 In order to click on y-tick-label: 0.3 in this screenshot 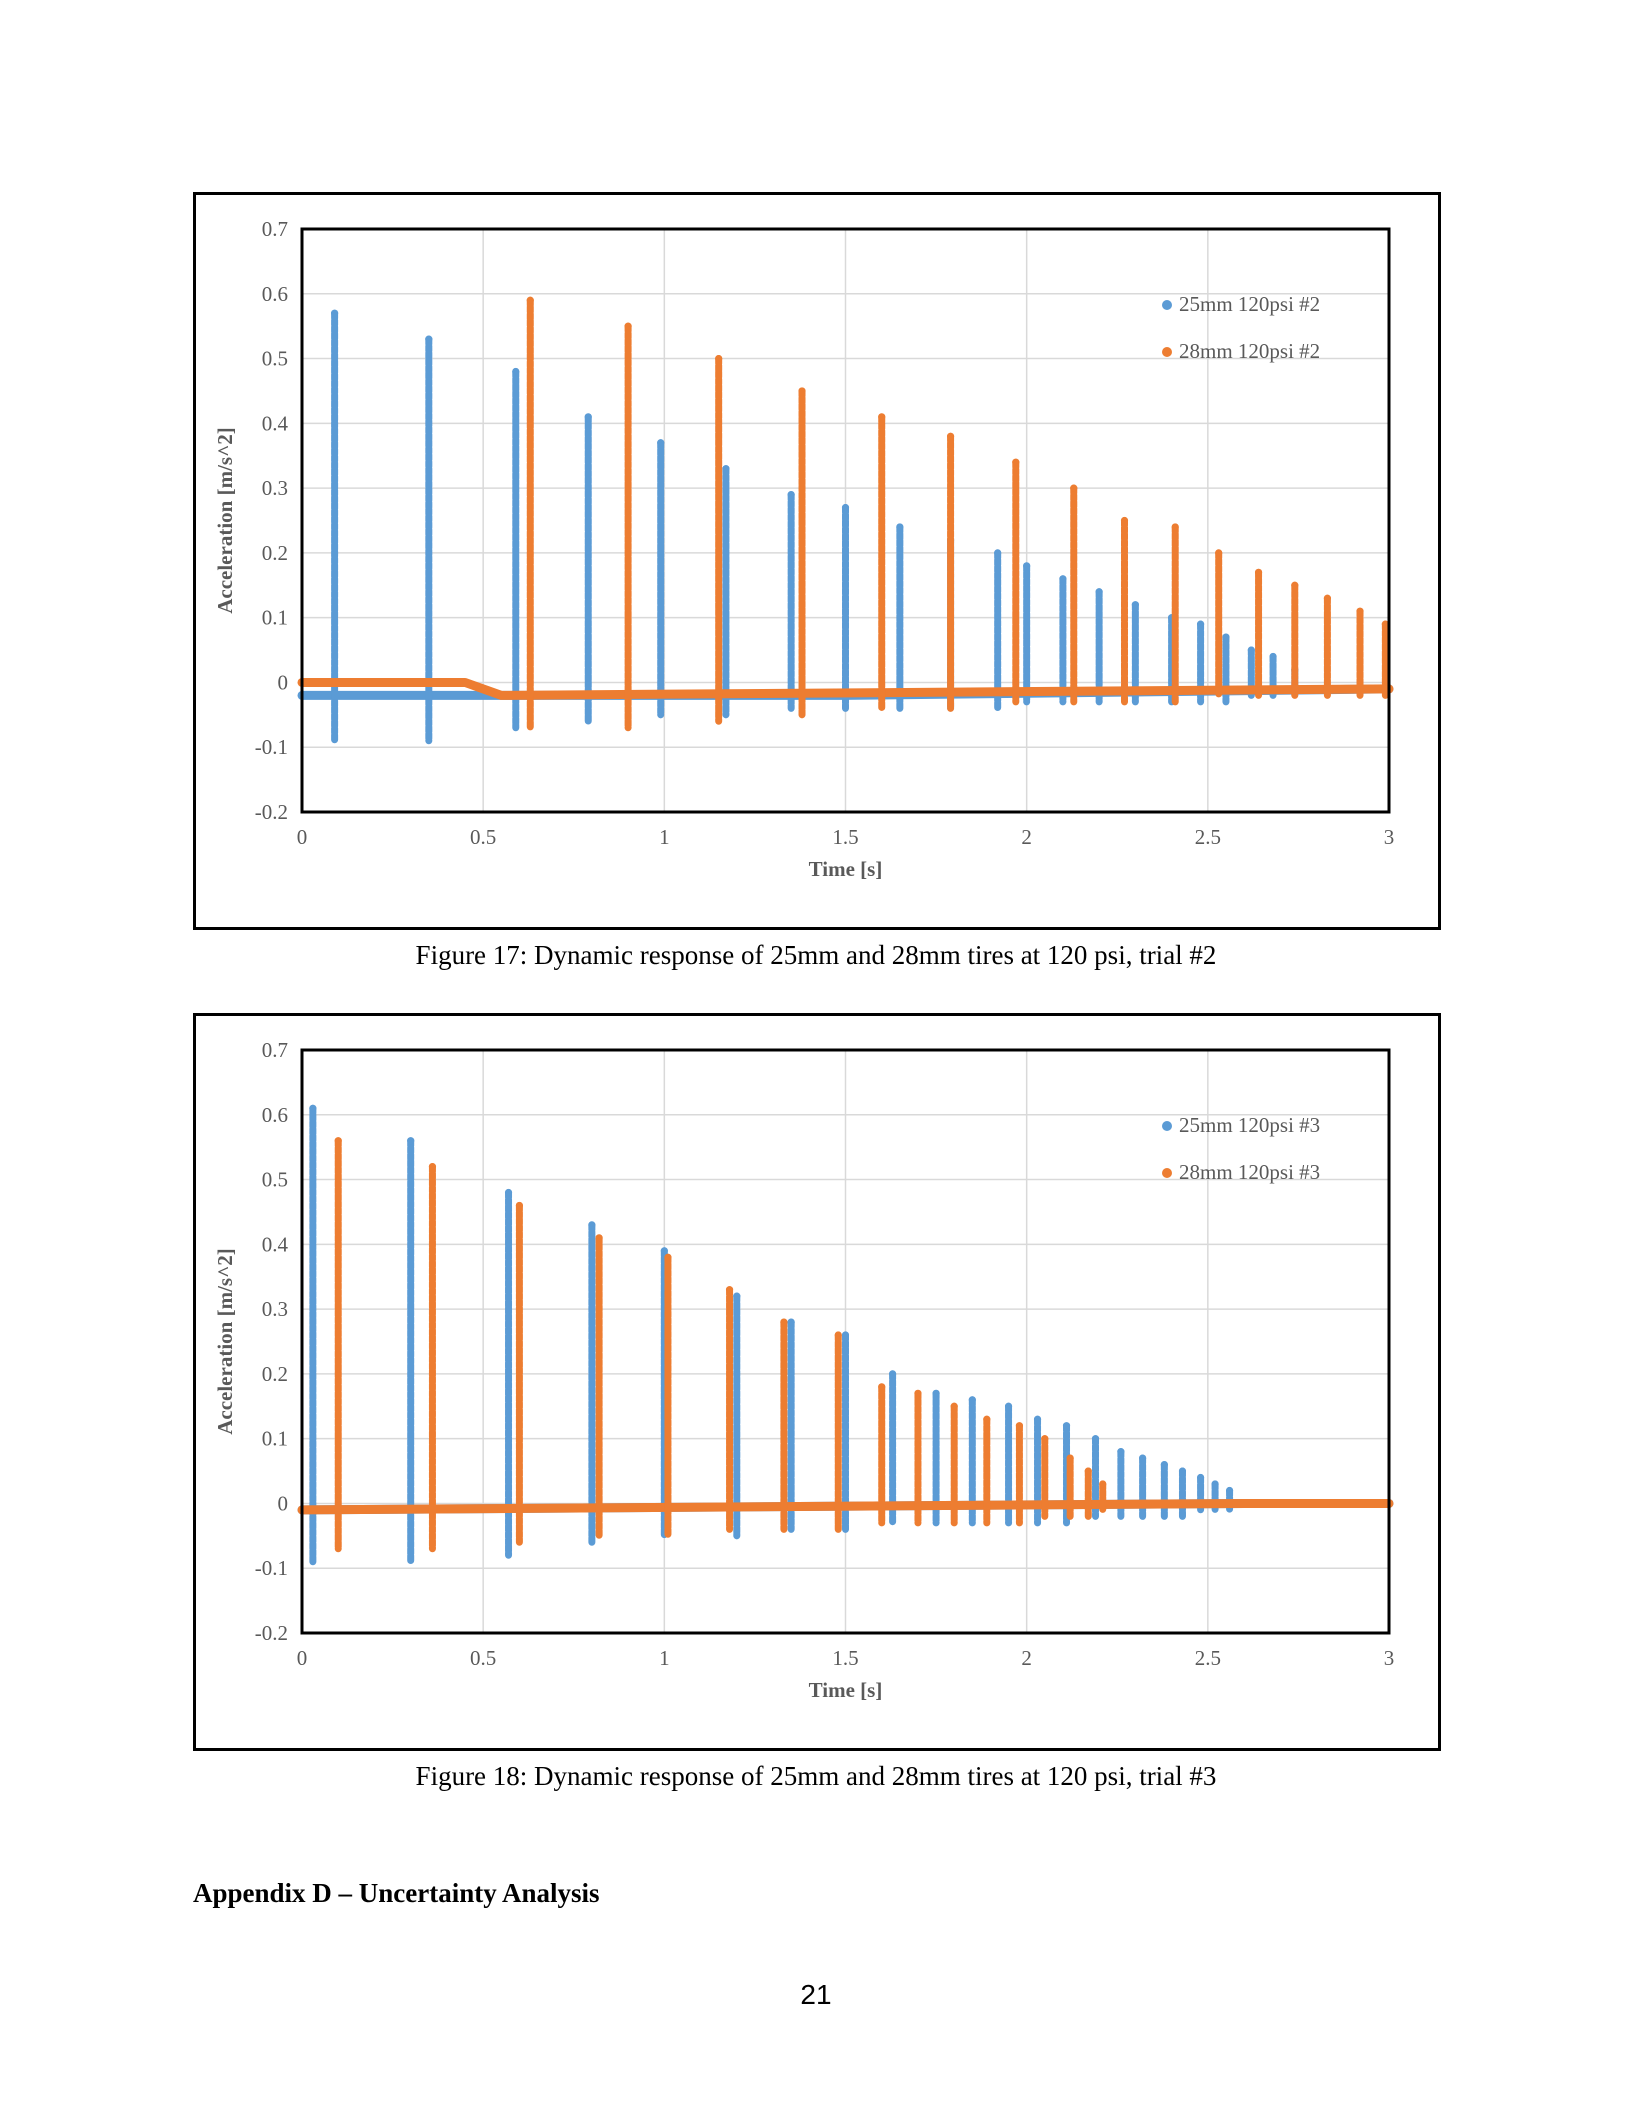, I will do `click(275, 1309)`.